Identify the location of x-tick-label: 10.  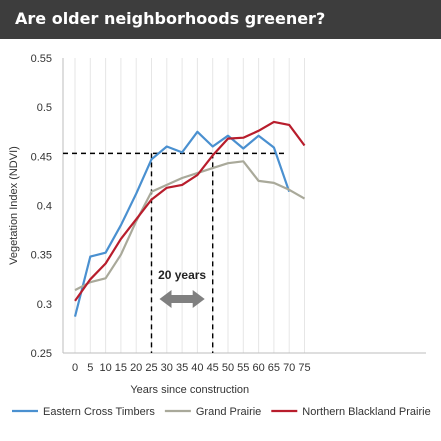
(105, 368).